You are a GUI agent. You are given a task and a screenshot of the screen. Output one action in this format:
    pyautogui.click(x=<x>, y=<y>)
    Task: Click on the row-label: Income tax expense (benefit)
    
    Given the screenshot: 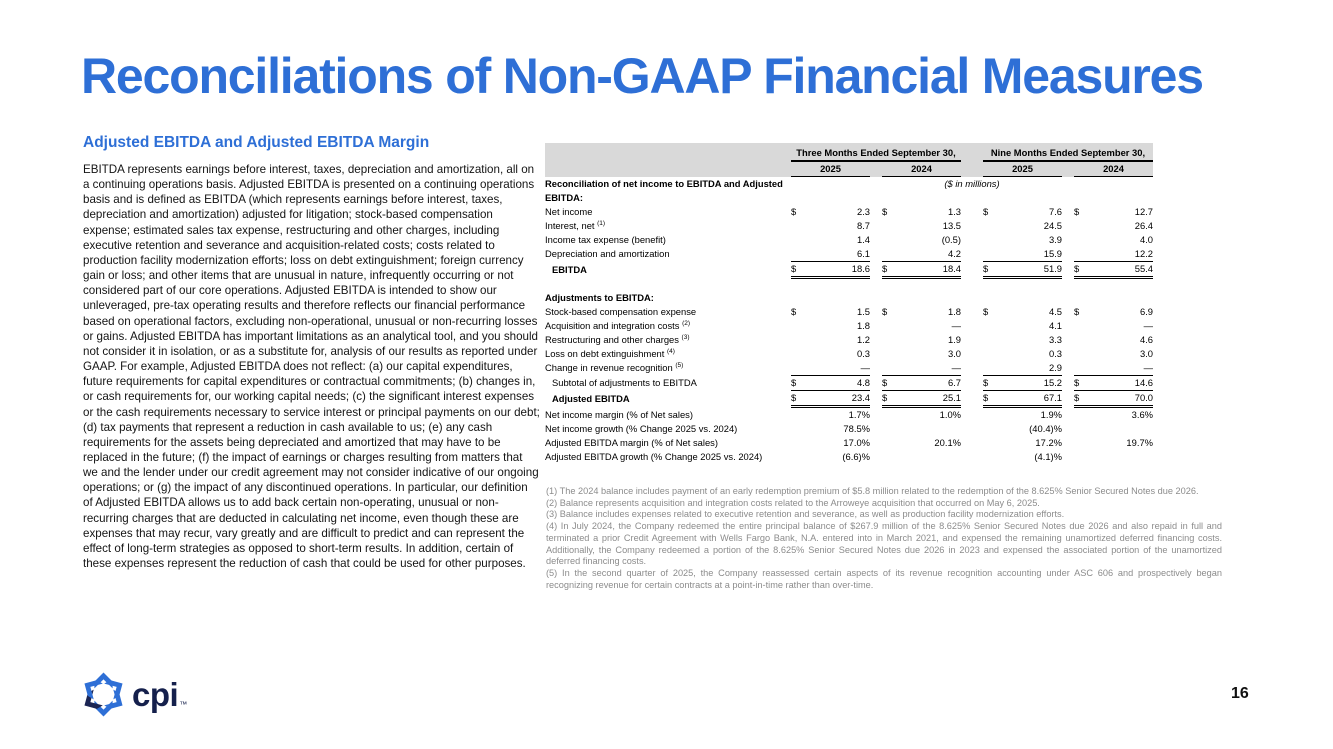 What is the action you would take?
    pyautogui.click(x=605, y=239)
    